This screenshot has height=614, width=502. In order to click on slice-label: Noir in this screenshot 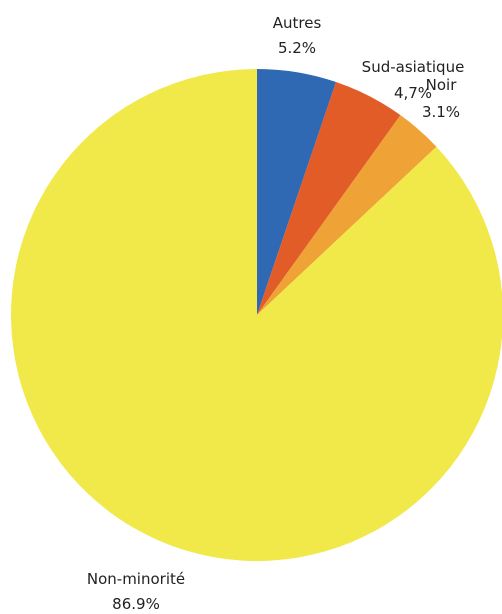, I will do `click(442, 85)`.